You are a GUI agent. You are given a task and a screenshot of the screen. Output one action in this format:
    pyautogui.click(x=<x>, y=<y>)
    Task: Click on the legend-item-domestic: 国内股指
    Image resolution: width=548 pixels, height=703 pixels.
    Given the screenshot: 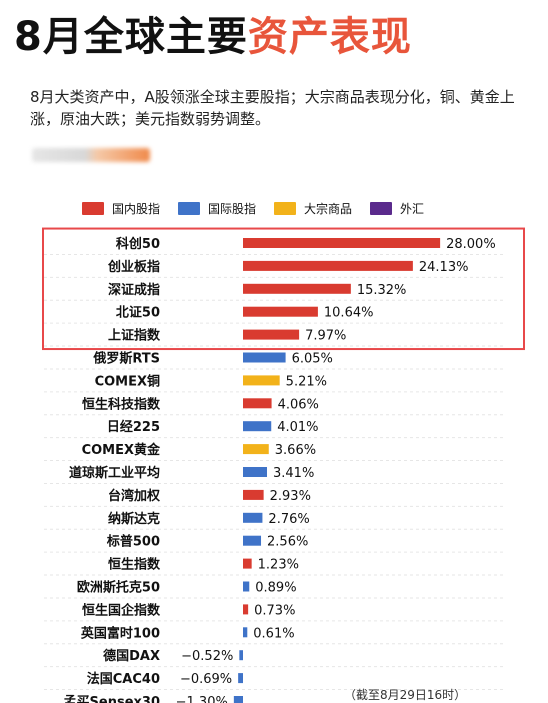 What is the action you would take?
    pyautogui.click(x=121, y=208)
    